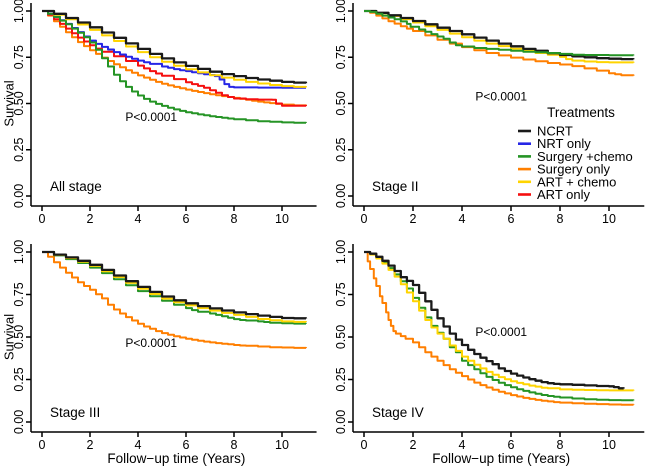 This screenshot has height=469, width=650. I want to click on legend-label-surgery-only: Surgery only, so click(573, 169).